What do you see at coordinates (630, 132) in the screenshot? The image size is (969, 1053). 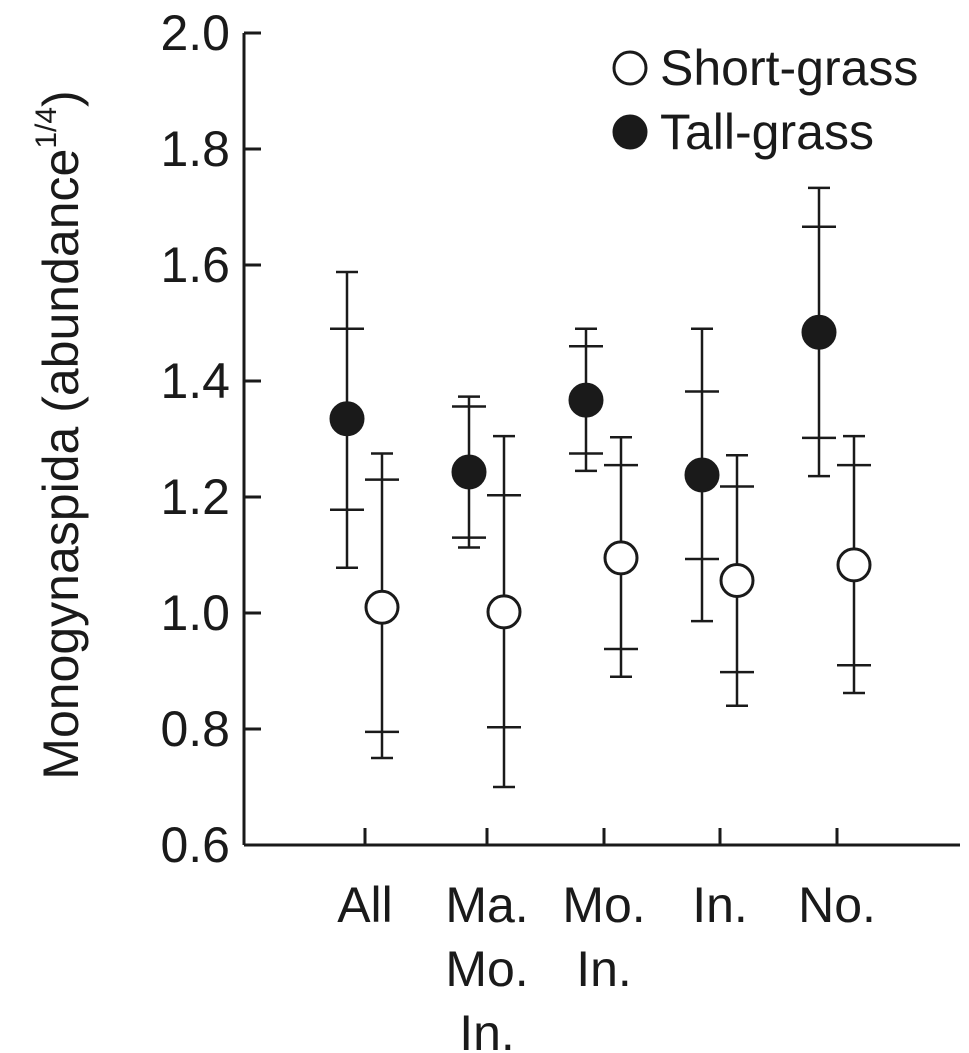 I see `legend-marker-tall-grass` at bounding box center [630, 132].